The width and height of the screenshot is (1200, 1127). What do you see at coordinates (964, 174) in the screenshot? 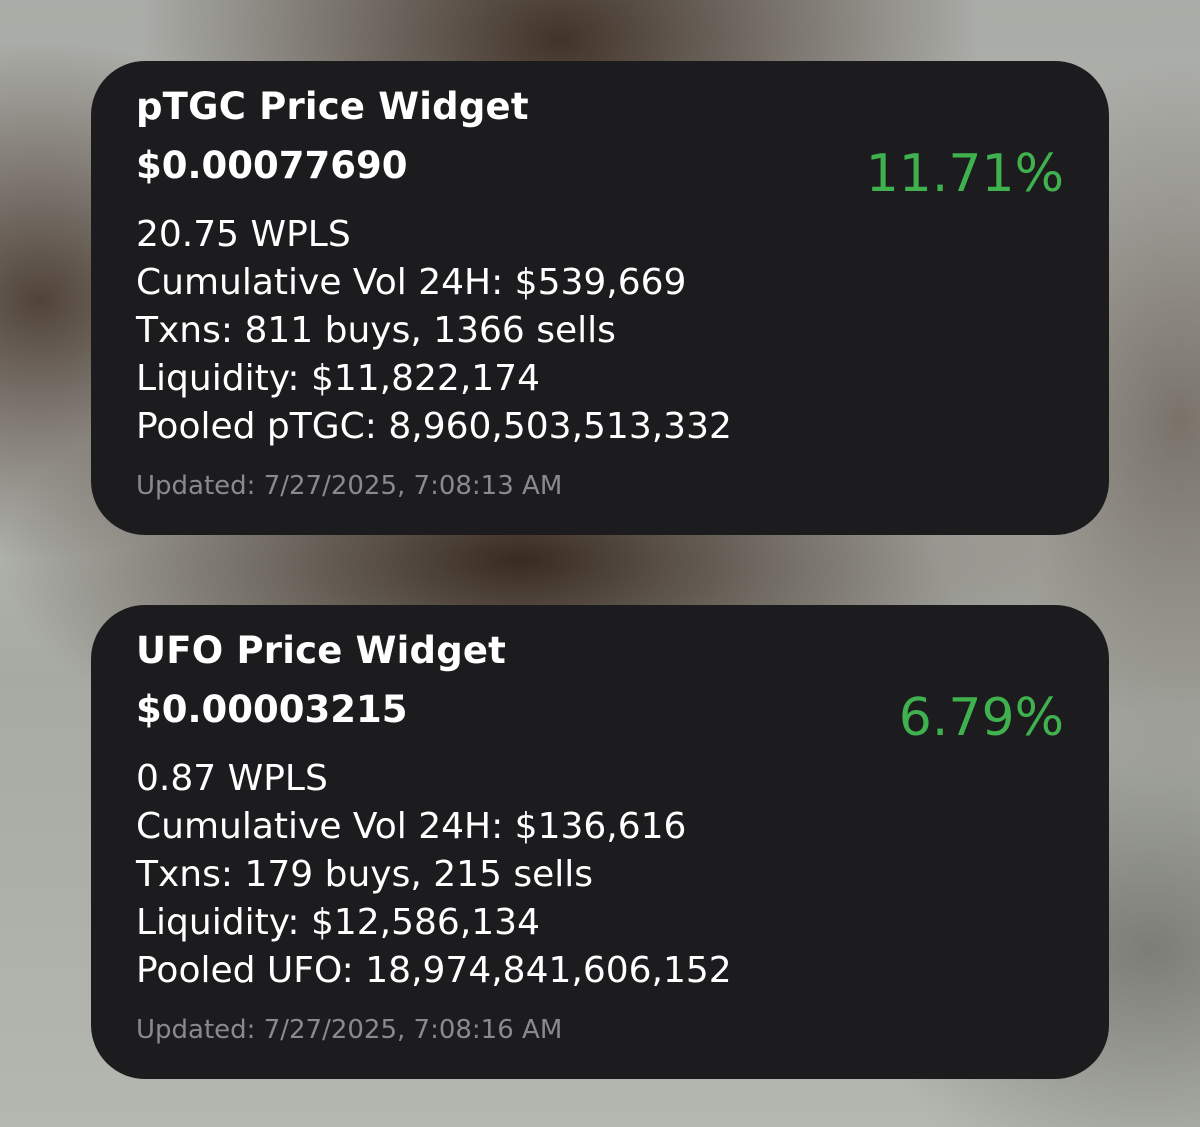
I see `widget-percent-change: 11.71%` at bounding box center [964, 174].